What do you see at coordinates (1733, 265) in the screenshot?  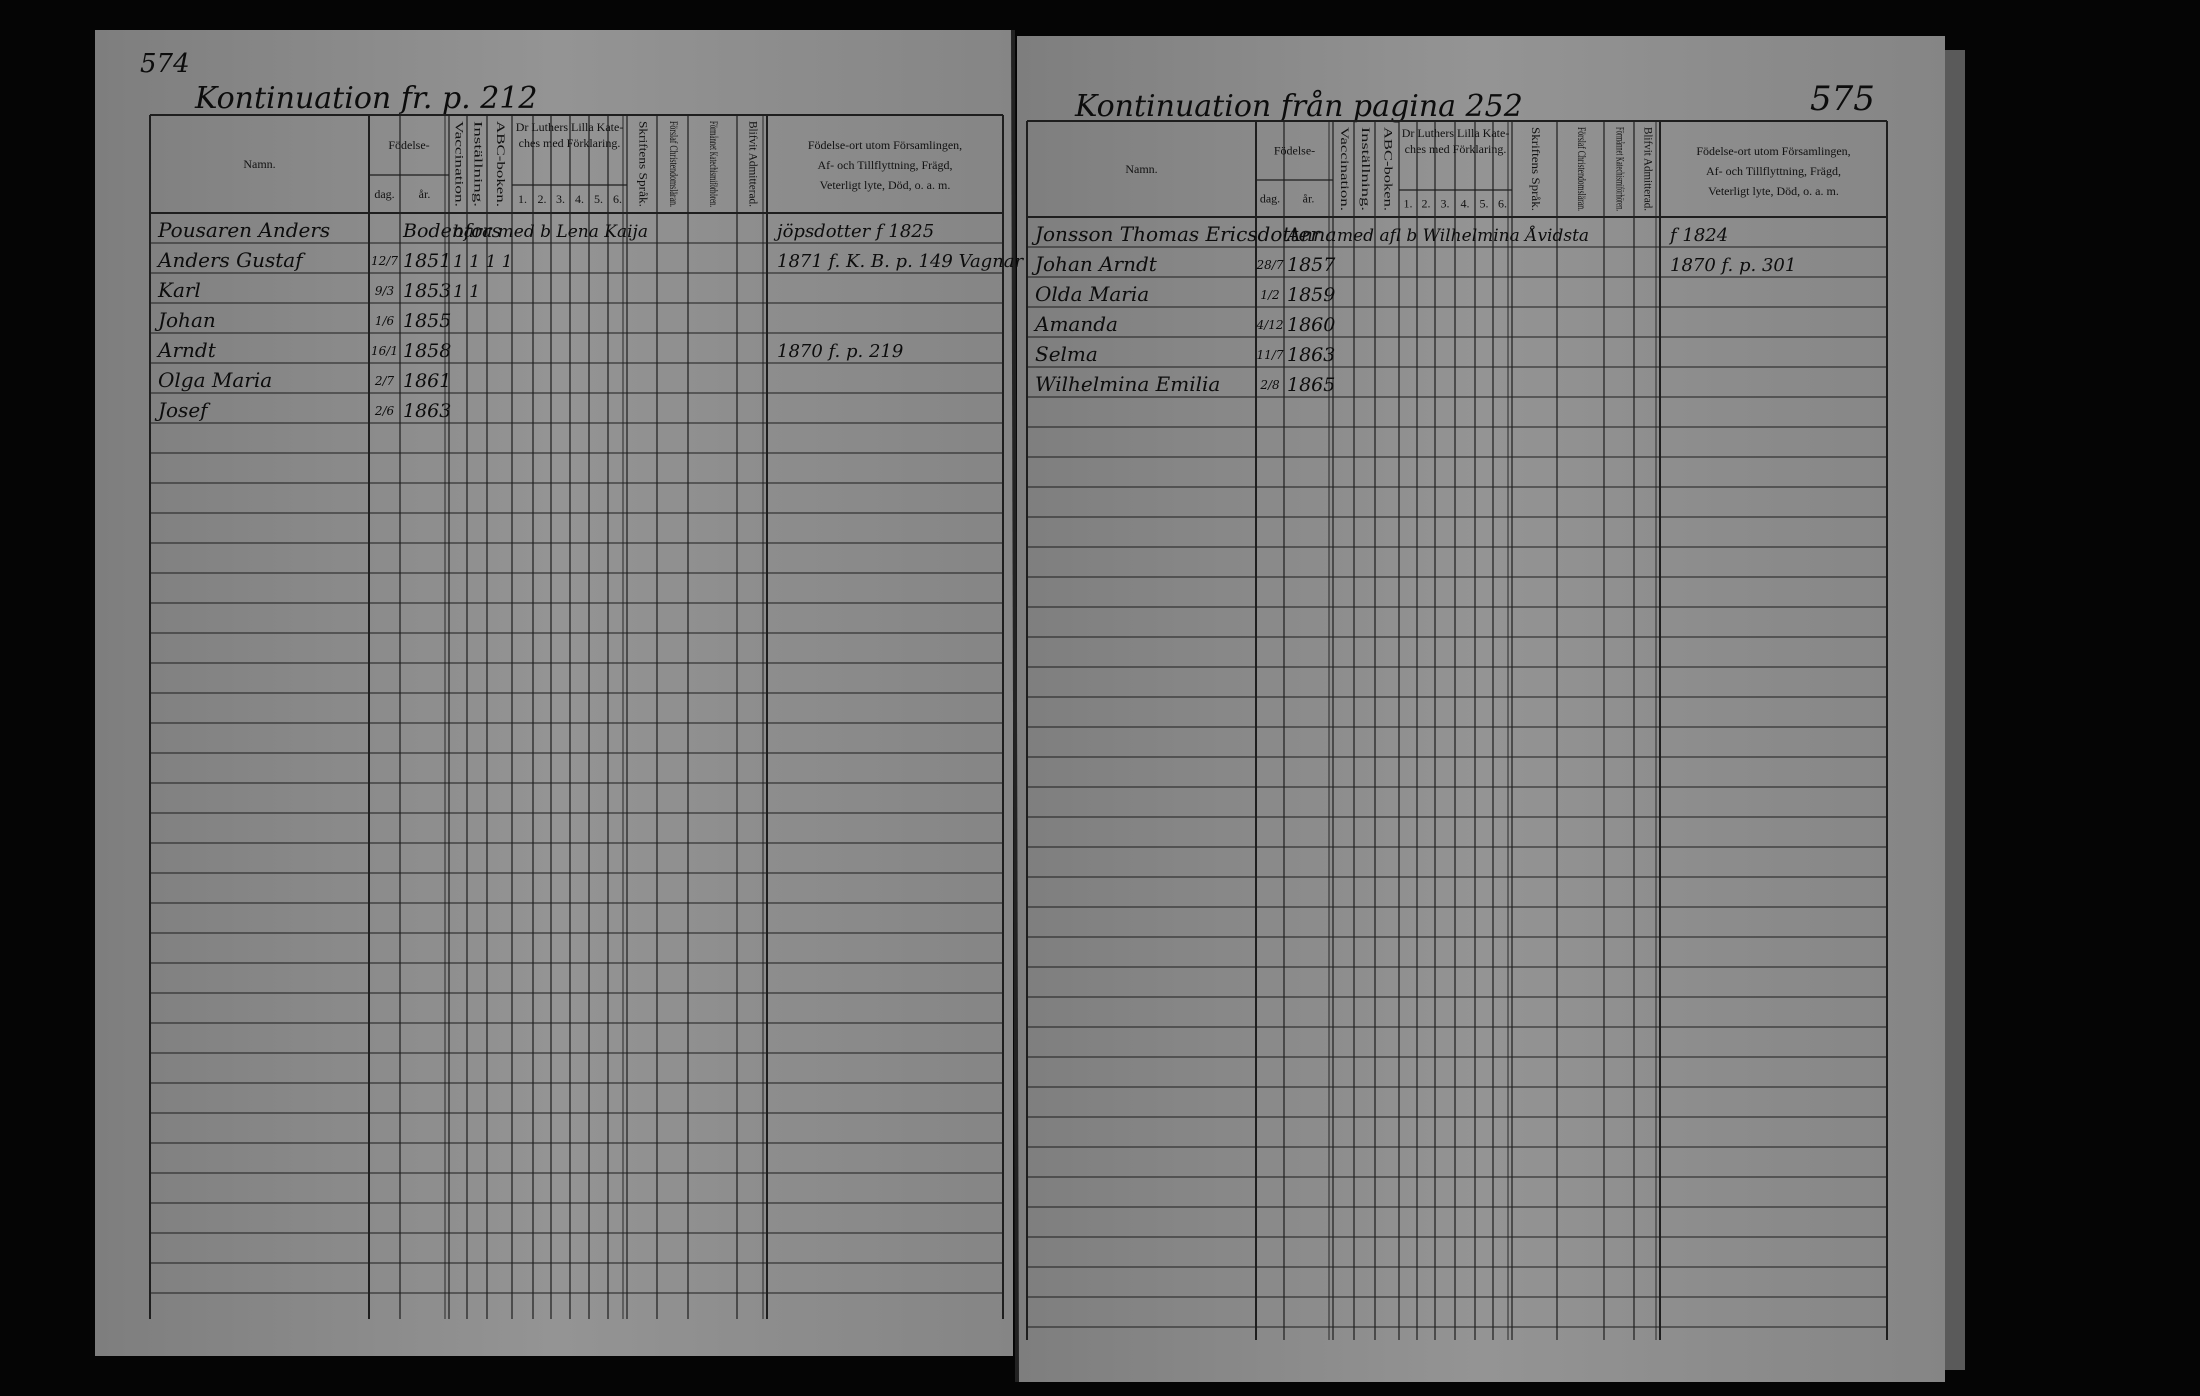 I see `entry-note: 1870 f. p. 301` at bounding box center [1733, 265].